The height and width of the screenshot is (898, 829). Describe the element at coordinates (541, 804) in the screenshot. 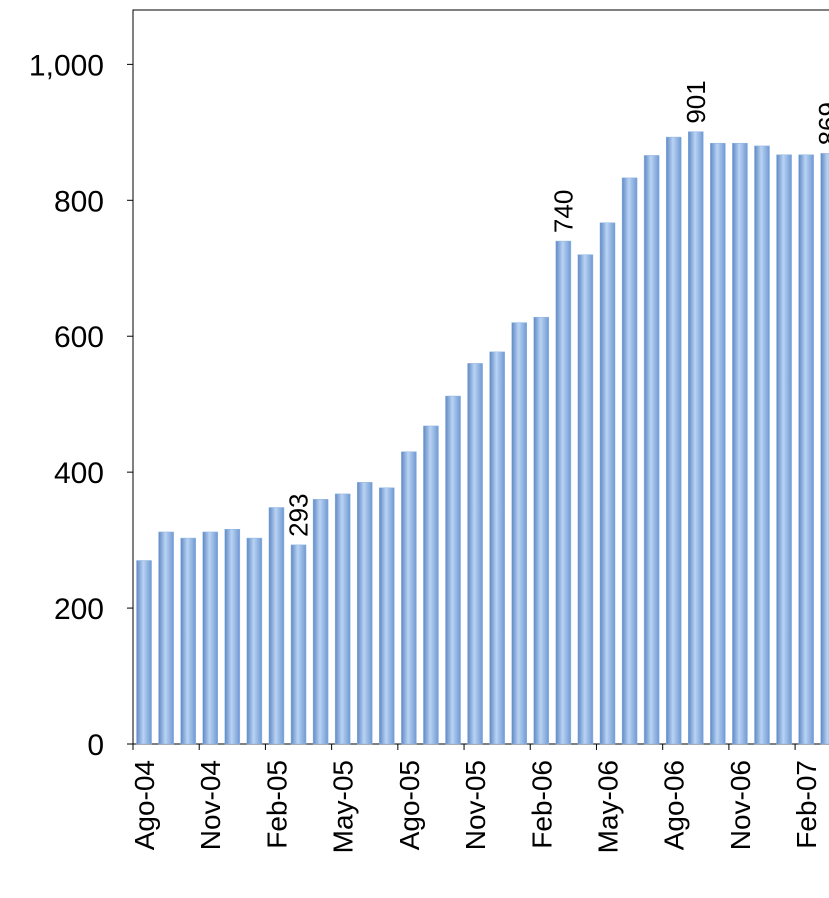

I see `x-tick-label: Feb-06` at that location.